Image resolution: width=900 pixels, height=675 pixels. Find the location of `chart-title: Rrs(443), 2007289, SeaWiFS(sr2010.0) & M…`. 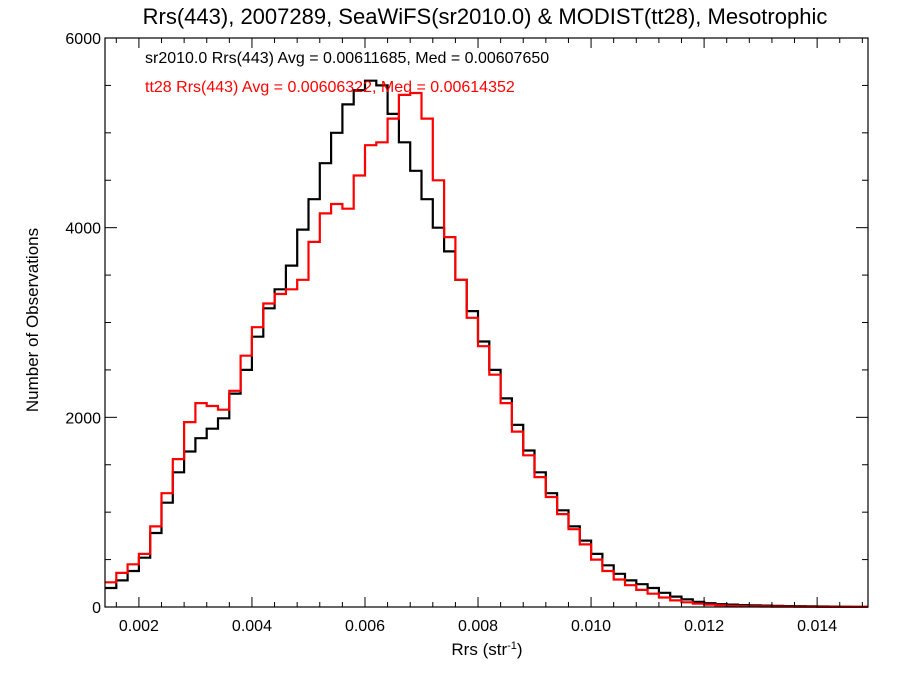

chart-title: Rrs(443), 2007289, SeaWiFS(sr2010.0) & M… is located at coordinates (485, 16).